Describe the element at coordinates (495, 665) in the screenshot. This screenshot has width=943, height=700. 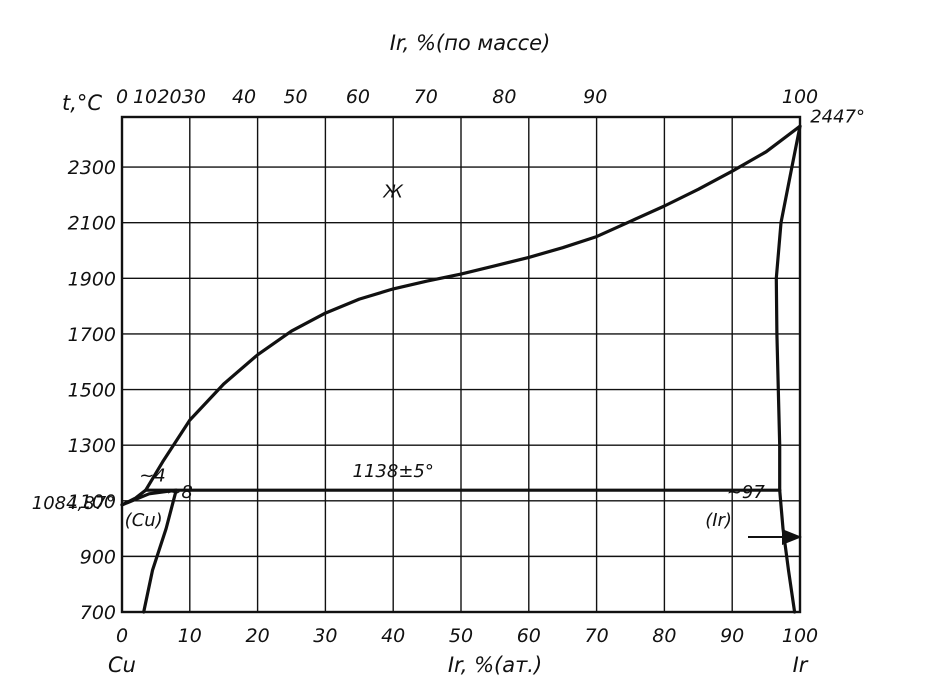
I see `bottom-axis-title: Ir, %(ат.)` at that location.